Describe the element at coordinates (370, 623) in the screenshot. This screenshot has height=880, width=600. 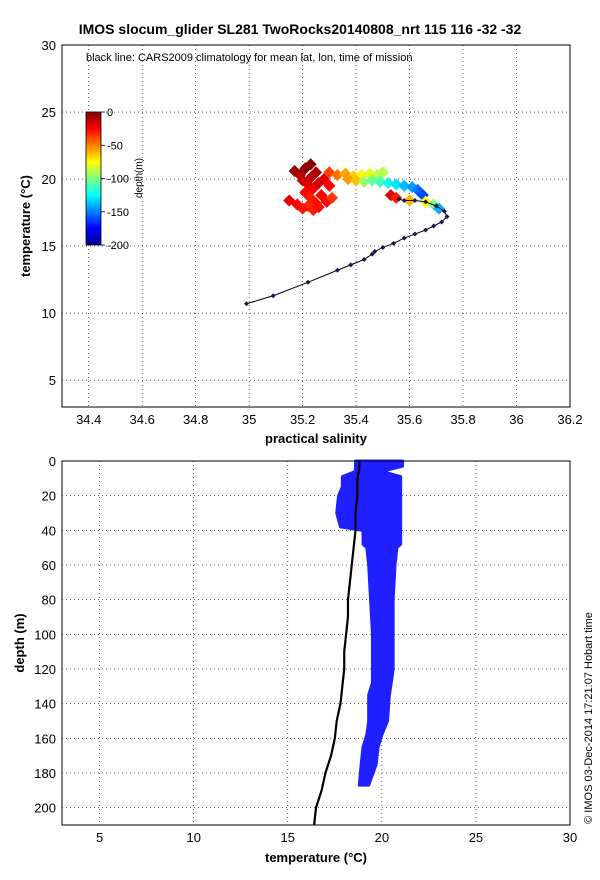
I see `dp-glider-cloud` at that location.